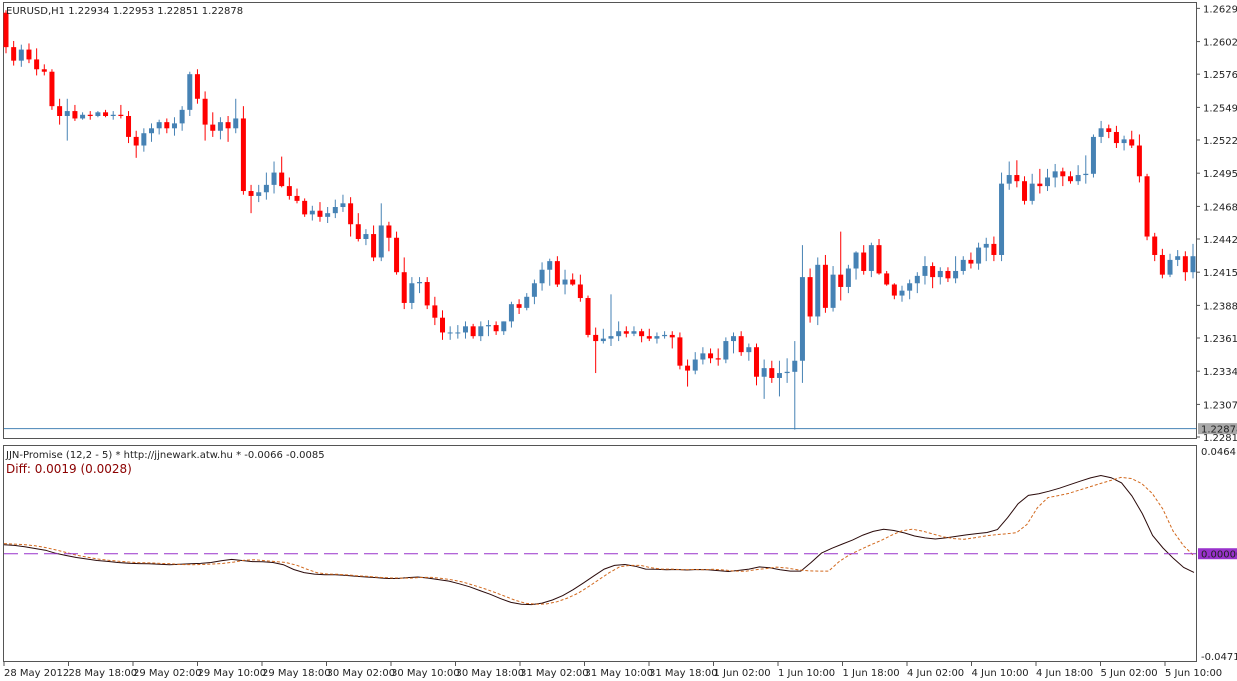  What do you see at coordinates (1219, 430) in the screenshot?
I see `current-price-label: 1.22878` at bounding box center [1219, 430].